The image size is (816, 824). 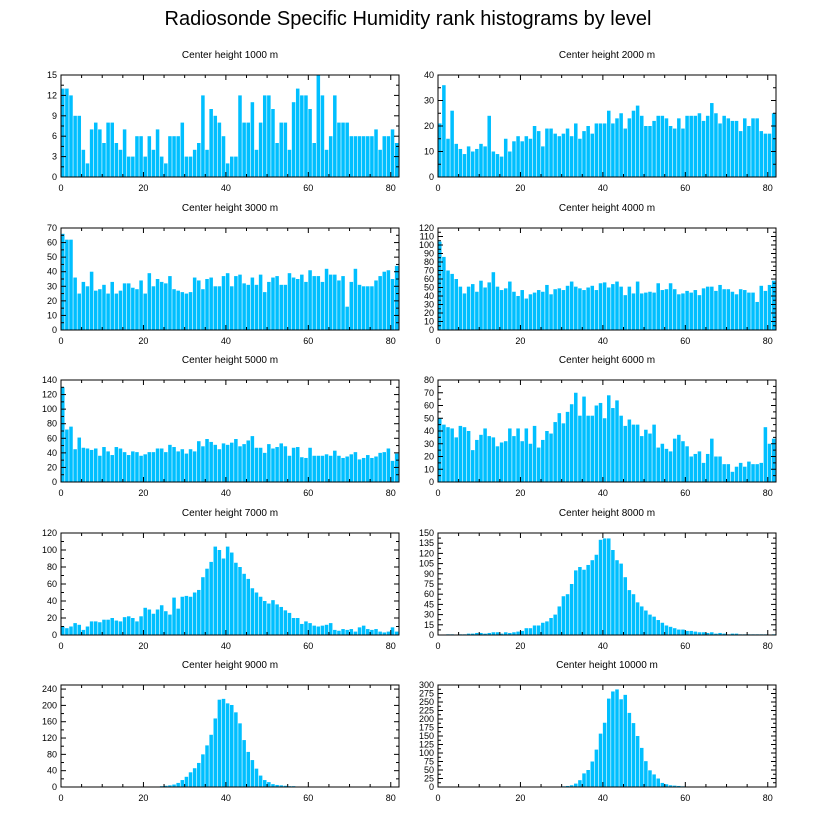 What do you see at coordinates (429, 305) in the screenshot?
I see `y-tick-label: 30` at bounding box center [429, 305].